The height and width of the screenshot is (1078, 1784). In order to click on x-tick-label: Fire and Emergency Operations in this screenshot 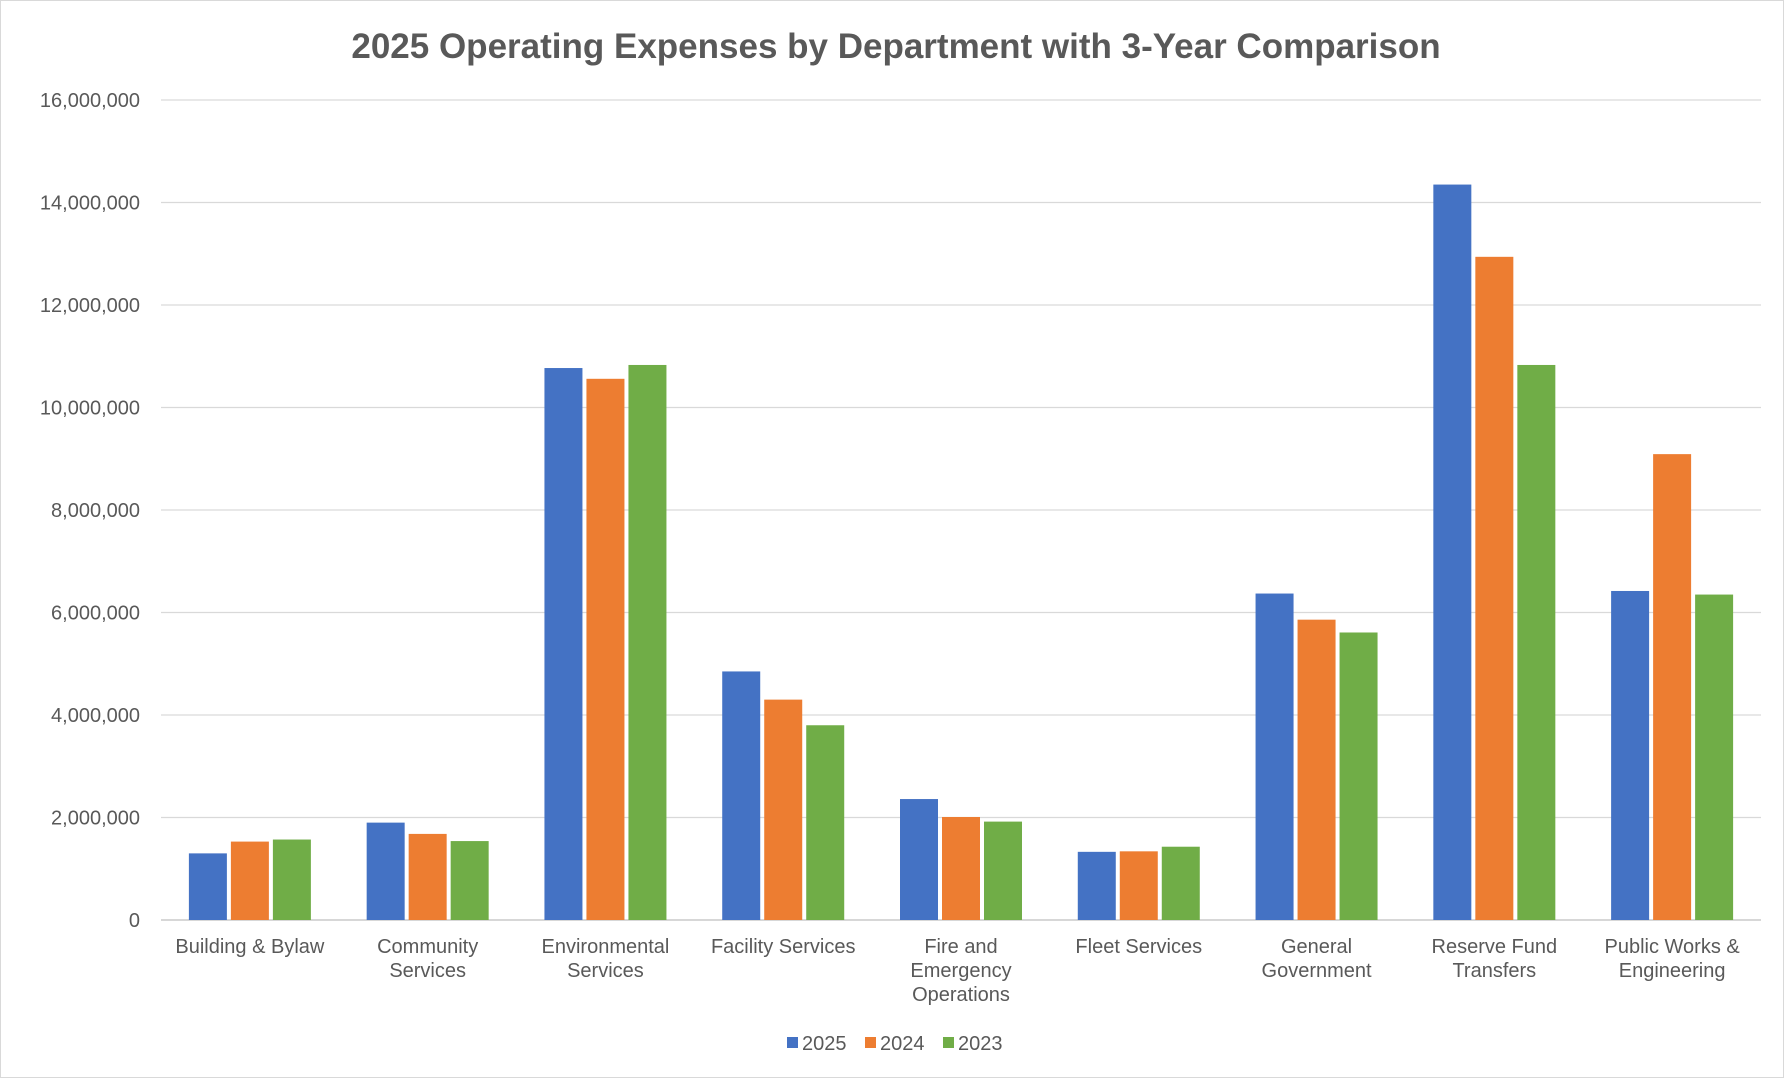, I will do `click(960, 971)`.